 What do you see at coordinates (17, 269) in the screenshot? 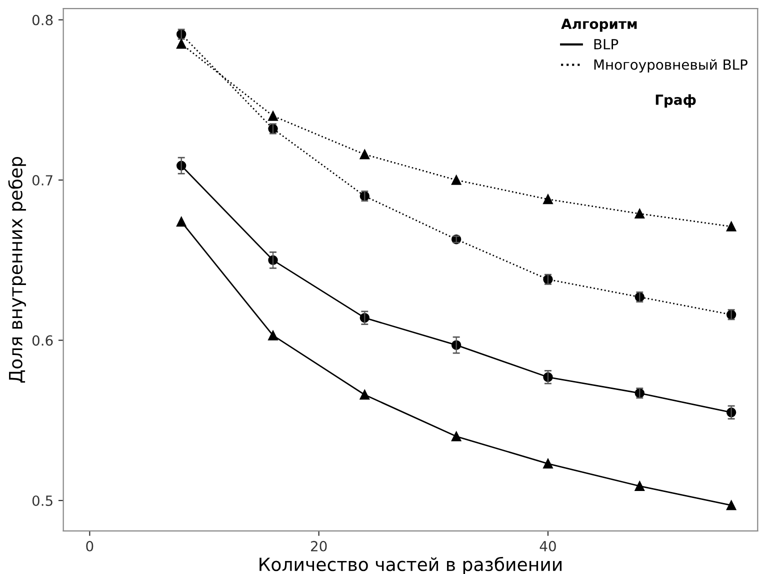
I see `y-axis-title: Доля внутренних ребер` at bounding box center [17, 269].